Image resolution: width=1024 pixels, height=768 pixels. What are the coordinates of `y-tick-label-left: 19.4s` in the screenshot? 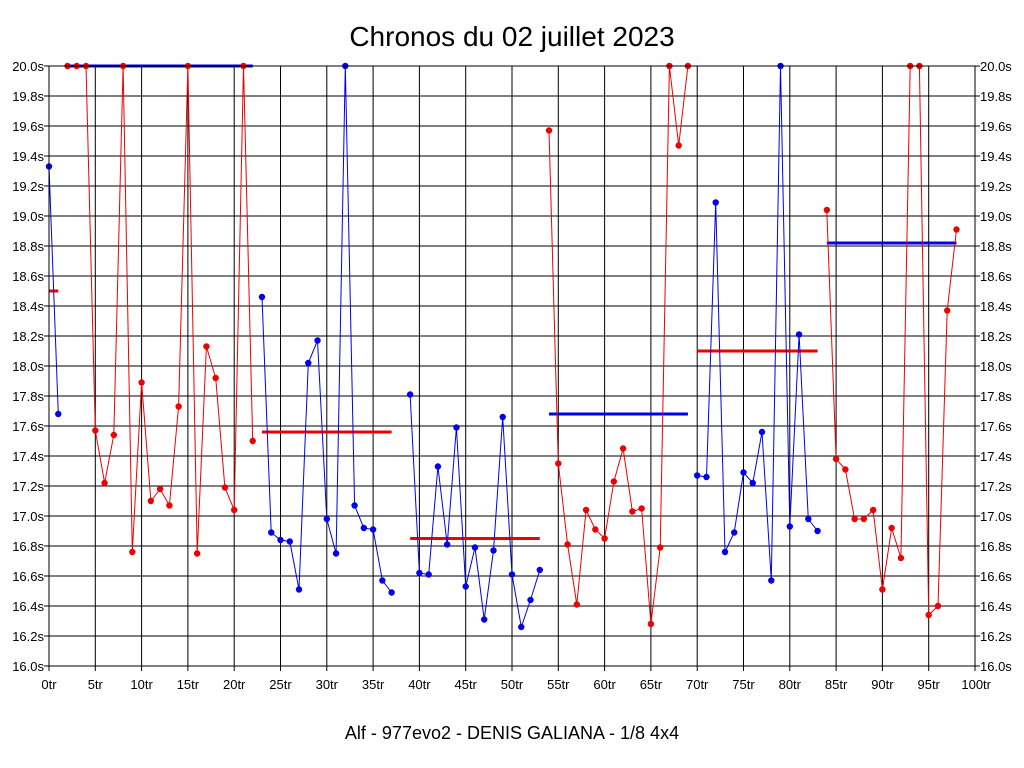 It's located at (28, 156).